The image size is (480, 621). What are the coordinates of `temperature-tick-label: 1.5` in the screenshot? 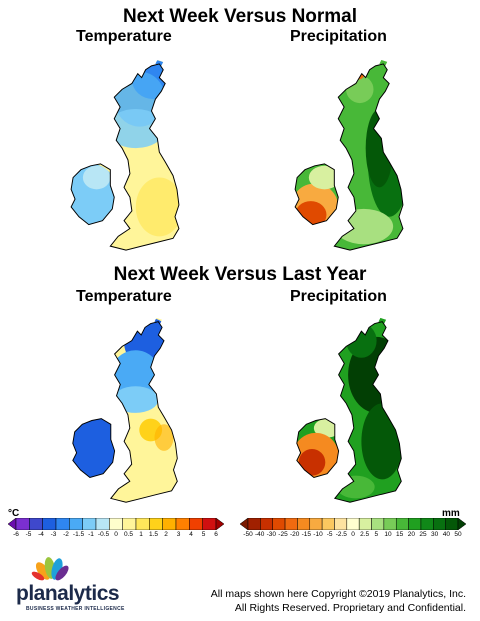 It's located at (153, 534).